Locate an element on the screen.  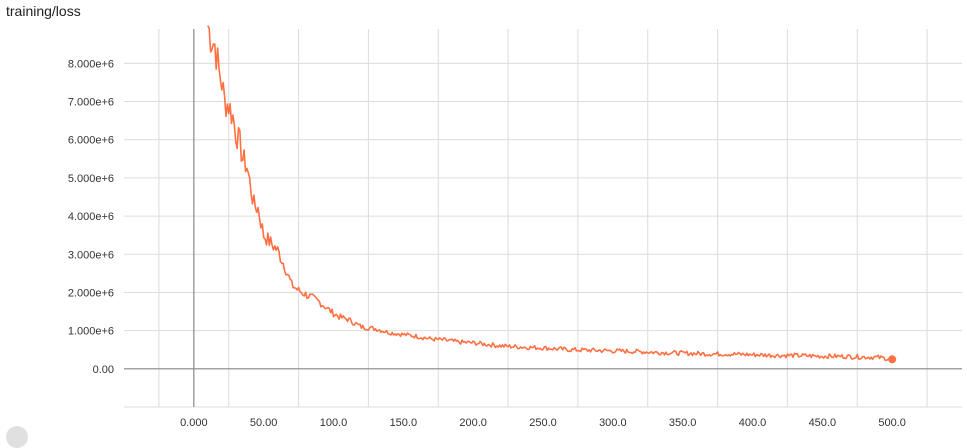
y-tick-label: 8.000e+6 is located at coordinates (91, 64).